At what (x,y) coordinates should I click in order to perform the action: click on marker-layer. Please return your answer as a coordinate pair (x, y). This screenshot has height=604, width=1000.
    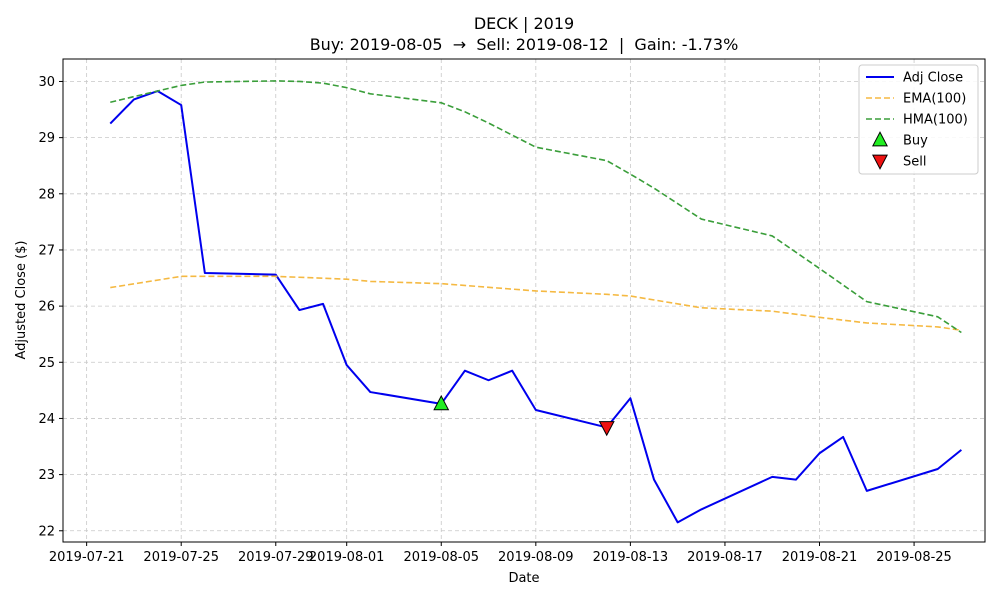
    Looking at the image, I should click on (524, 415).